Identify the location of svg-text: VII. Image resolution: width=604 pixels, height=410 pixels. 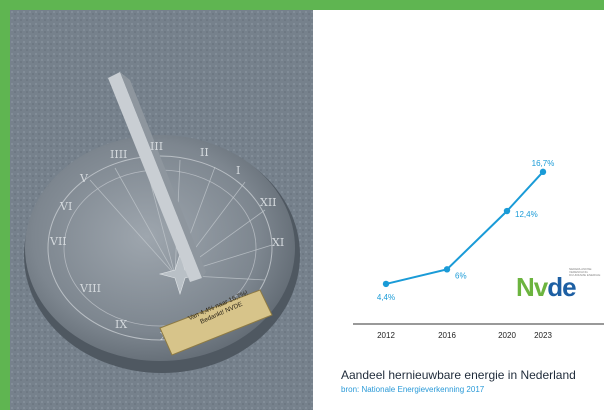
(58, 241).